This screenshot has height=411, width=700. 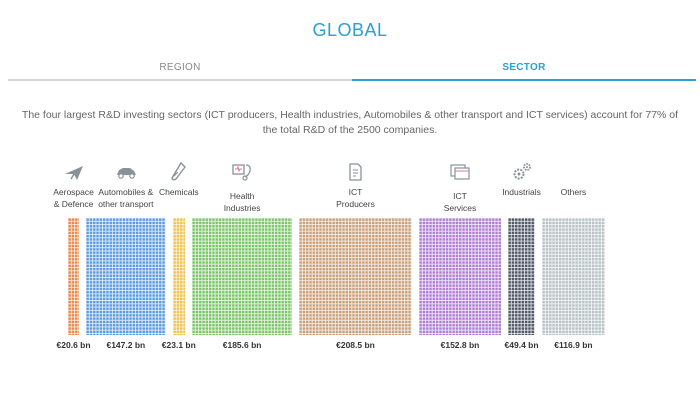 I want to click on tab-region: REGION, so click(x=180, y=67).